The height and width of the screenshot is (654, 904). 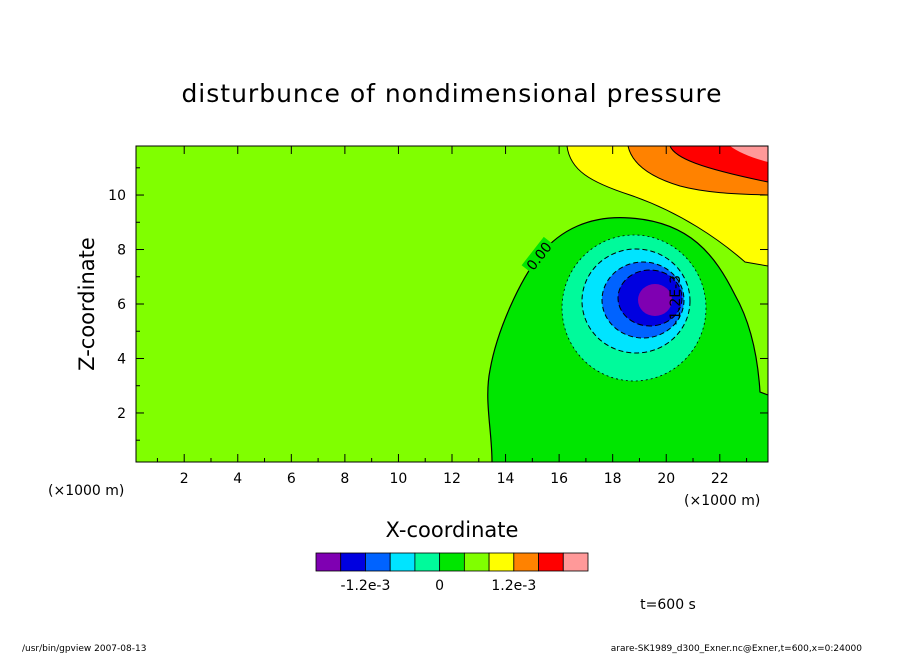 What do you see at coordinates (237, 479) in the screenshot?
I see `x-tick-label: 4` at bounding box center [237, 479].